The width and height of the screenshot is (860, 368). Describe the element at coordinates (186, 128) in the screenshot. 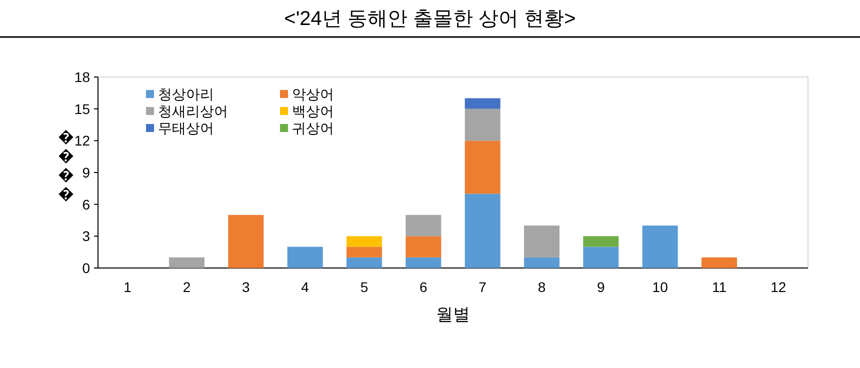

I see `legend-label: 무태상어` at that location.